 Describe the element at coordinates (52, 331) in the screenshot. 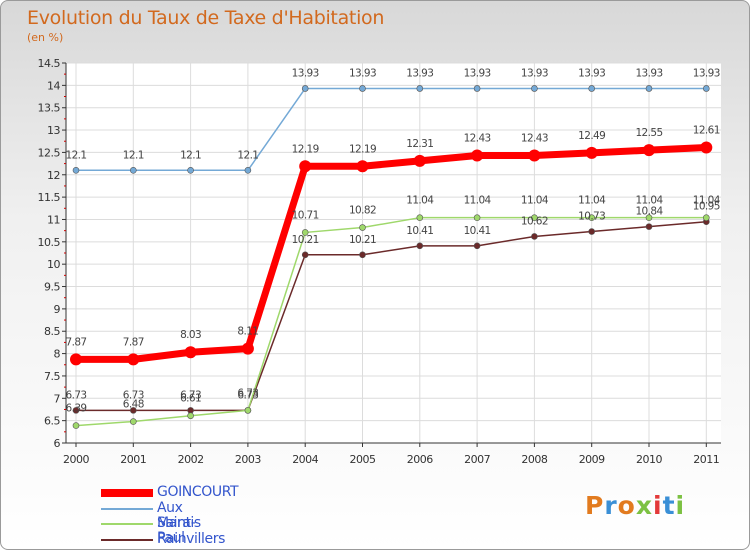

I see `y-tick-label: 8.5` at that location.